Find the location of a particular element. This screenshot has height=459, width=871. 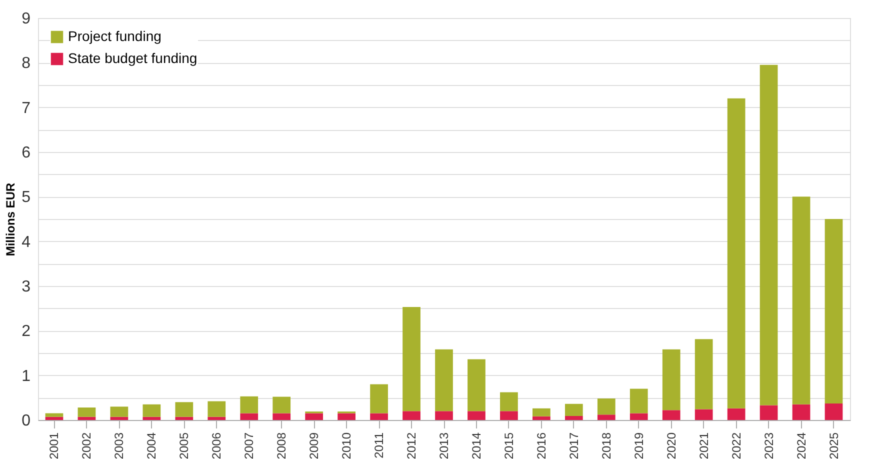

x-tick-label: 2002 is located at coordinates (87, 445).